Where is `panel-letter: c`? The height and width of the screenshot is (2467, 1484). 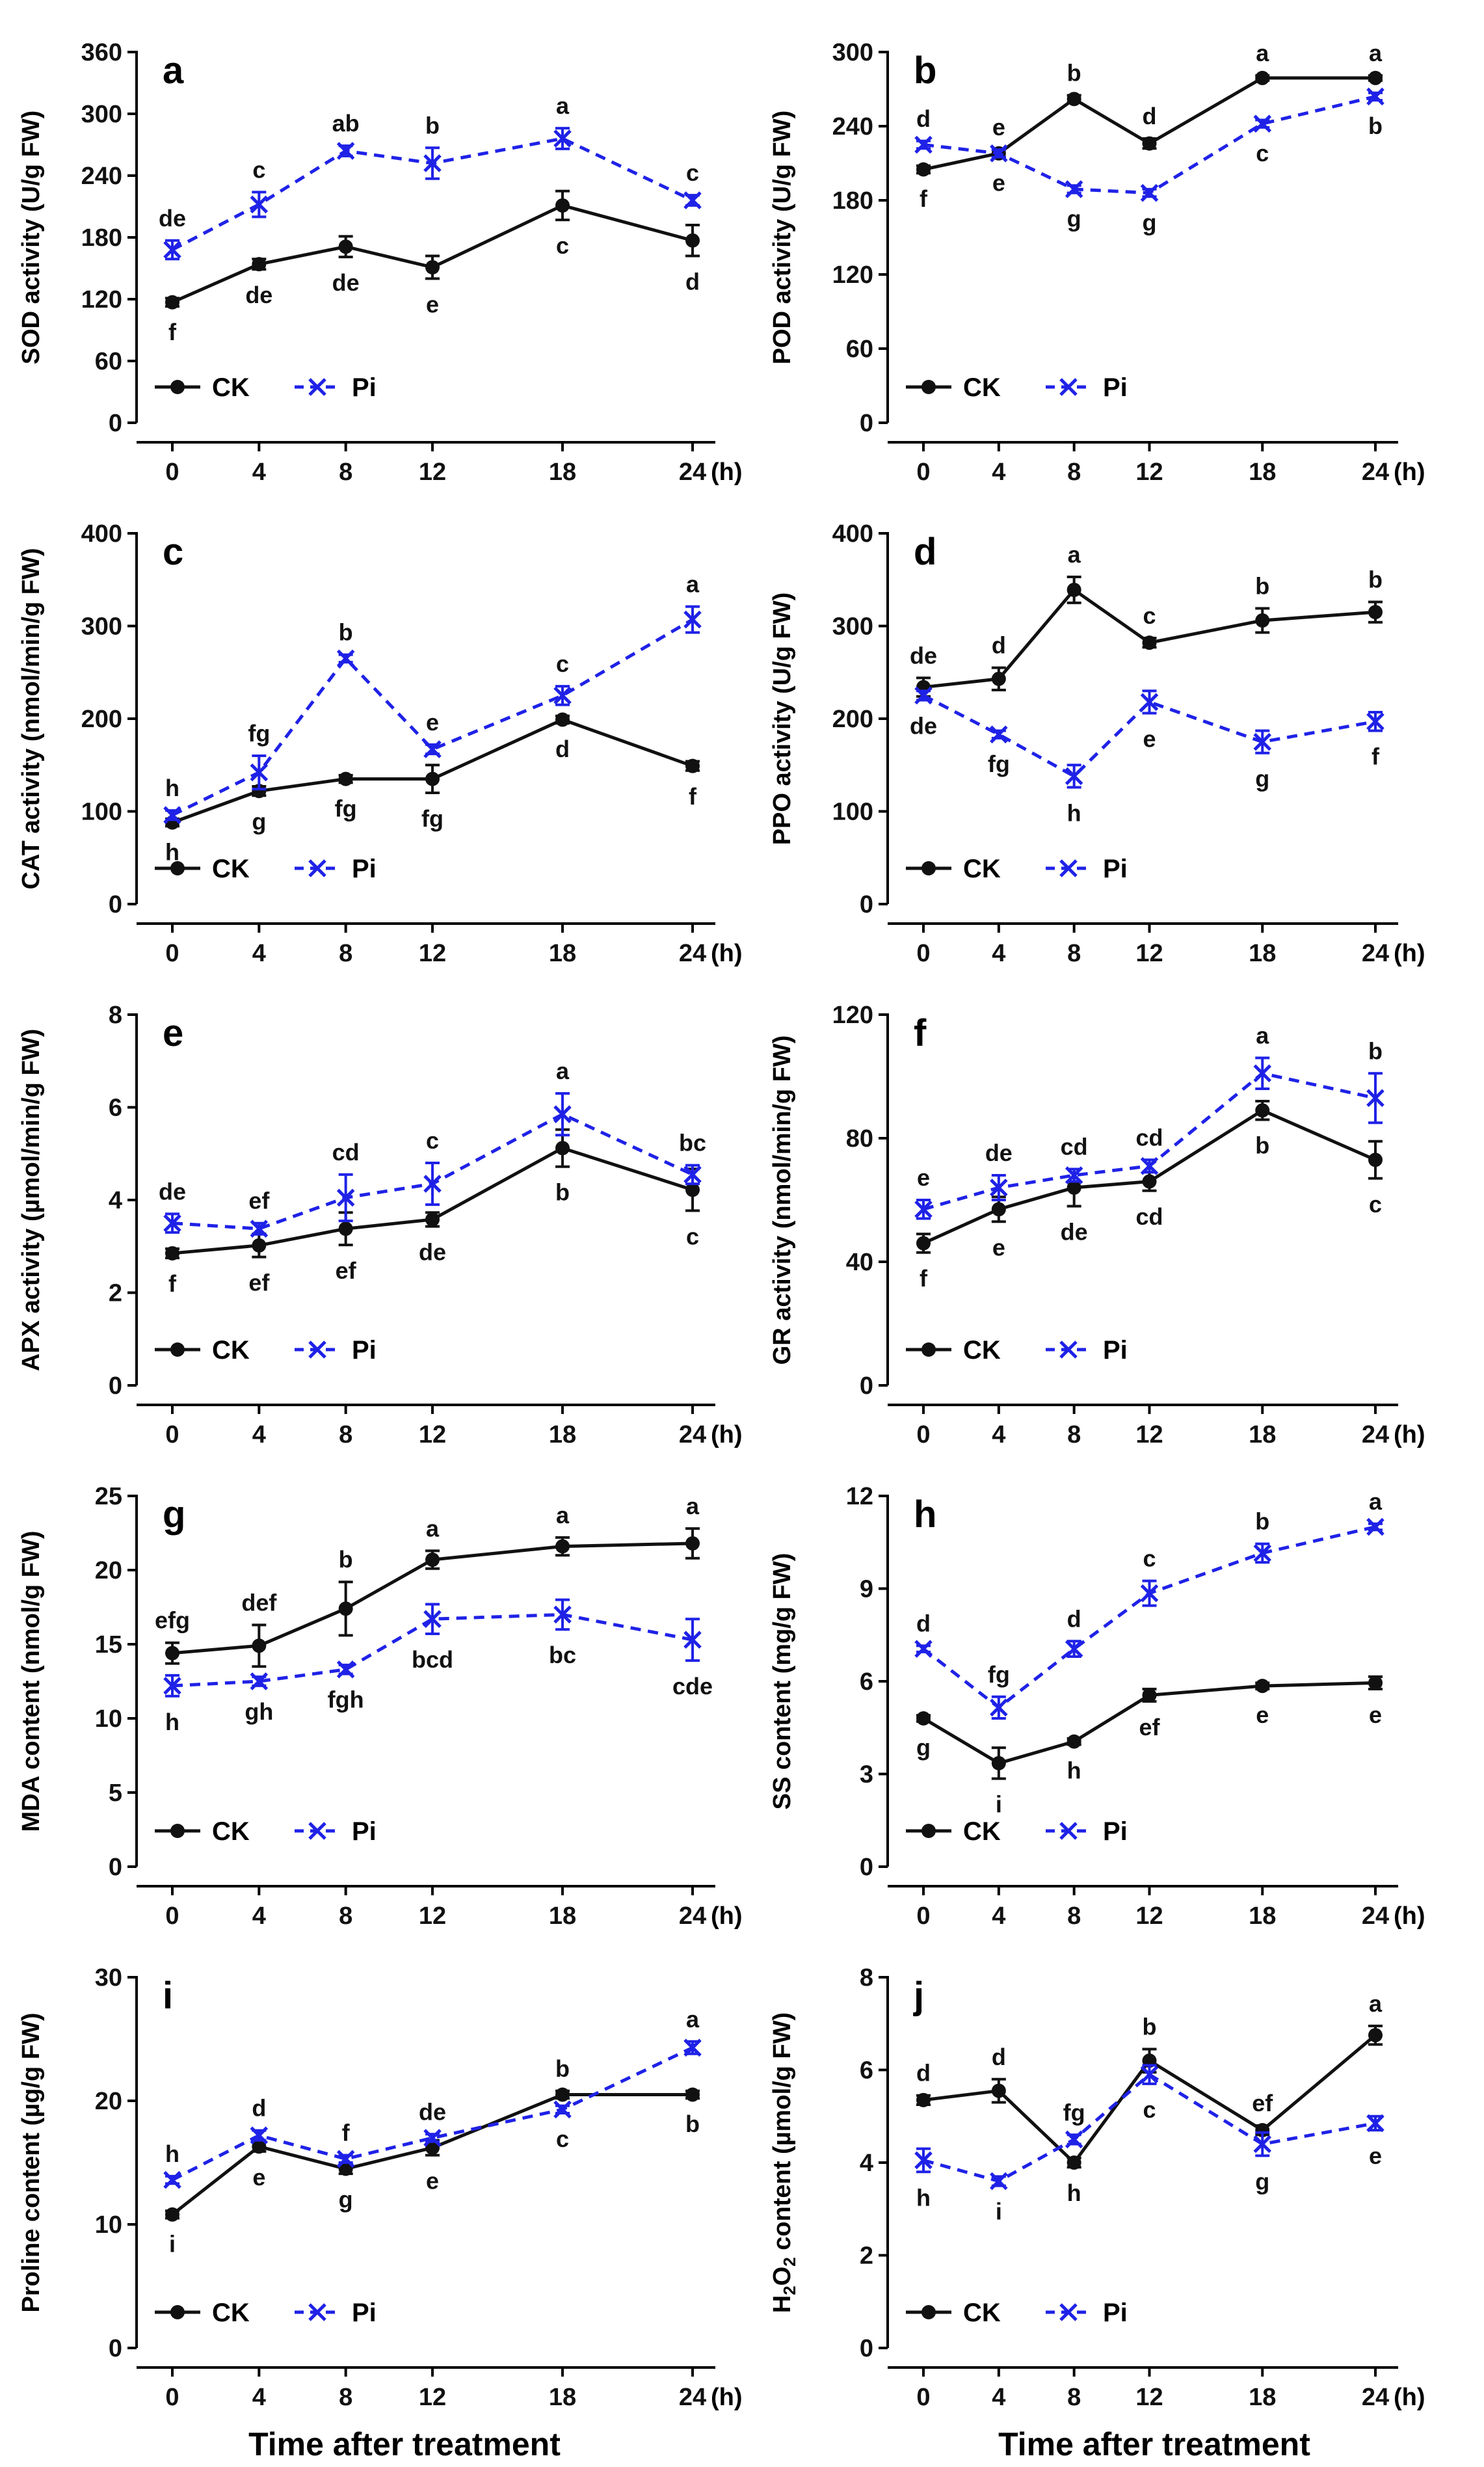 panel-letter: c is located at coordinates (173, 552).